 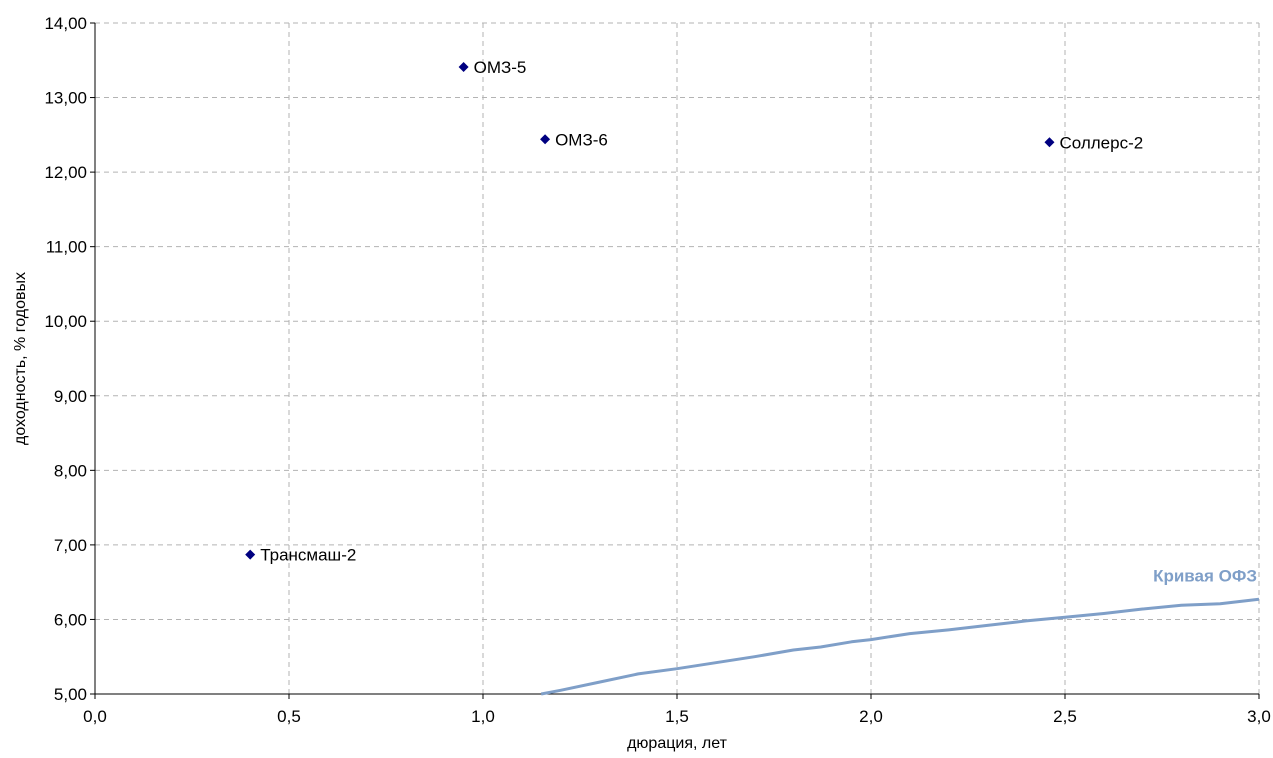 What do you see at coordinates (871, 716) in the screenshot?
I see `x-tick-label: 2,0` at bounding box center [871, 716].